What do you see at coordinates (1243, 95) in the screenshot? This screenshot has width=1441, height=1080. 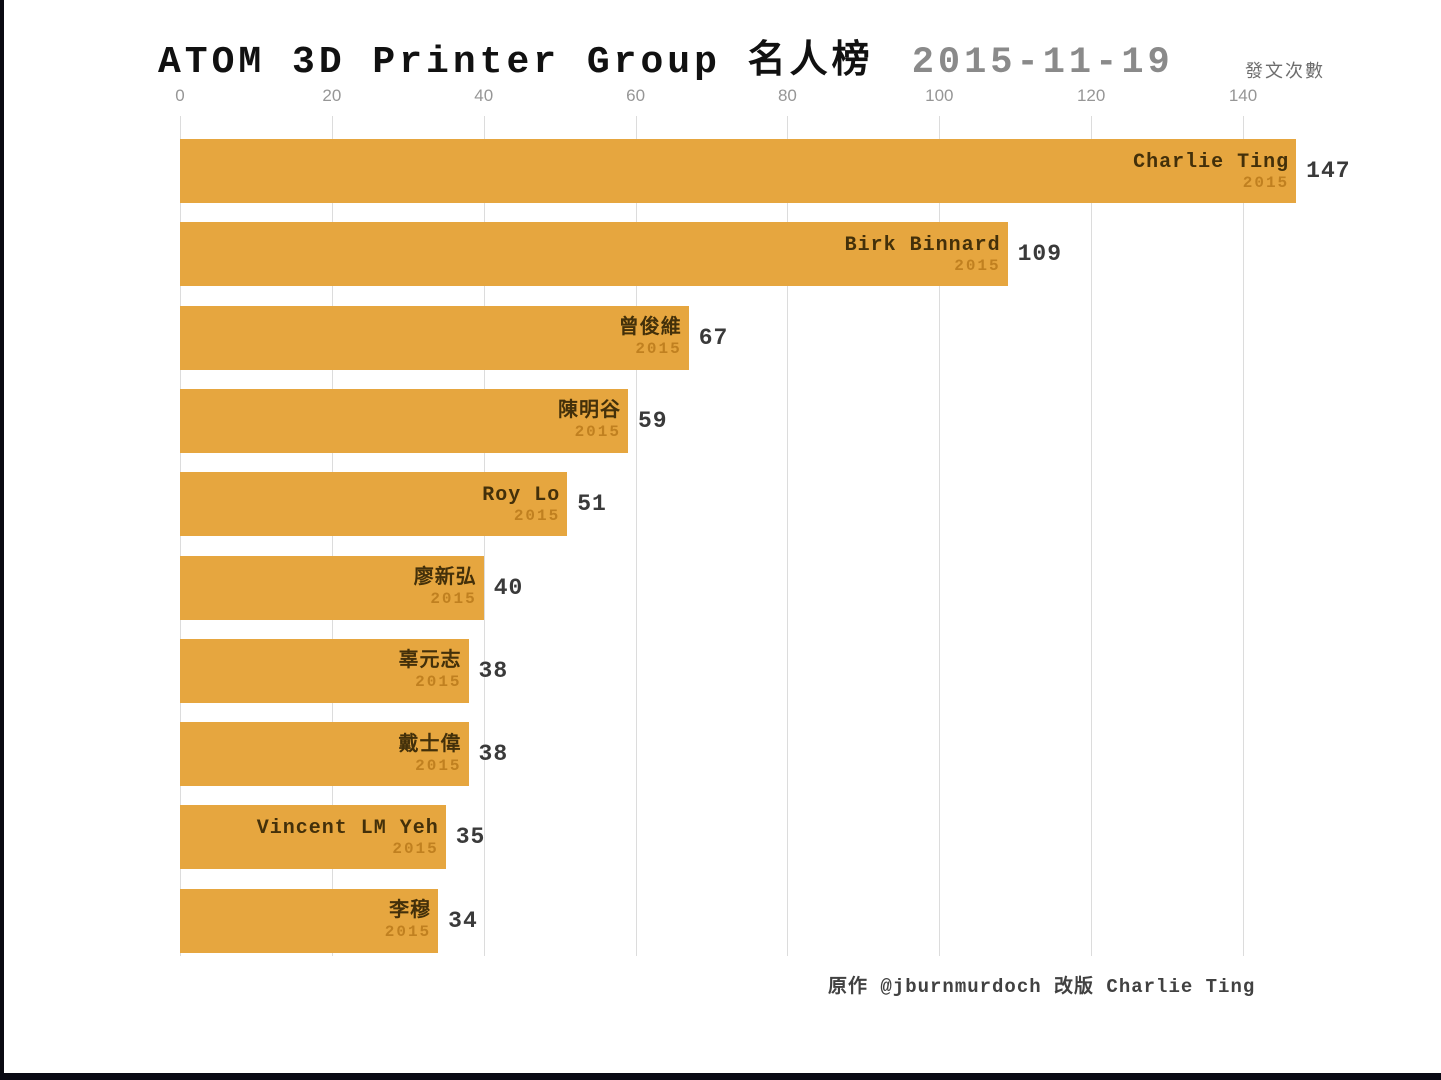 I see `x-tick-label: 140` at bounding box center [1243, 95].